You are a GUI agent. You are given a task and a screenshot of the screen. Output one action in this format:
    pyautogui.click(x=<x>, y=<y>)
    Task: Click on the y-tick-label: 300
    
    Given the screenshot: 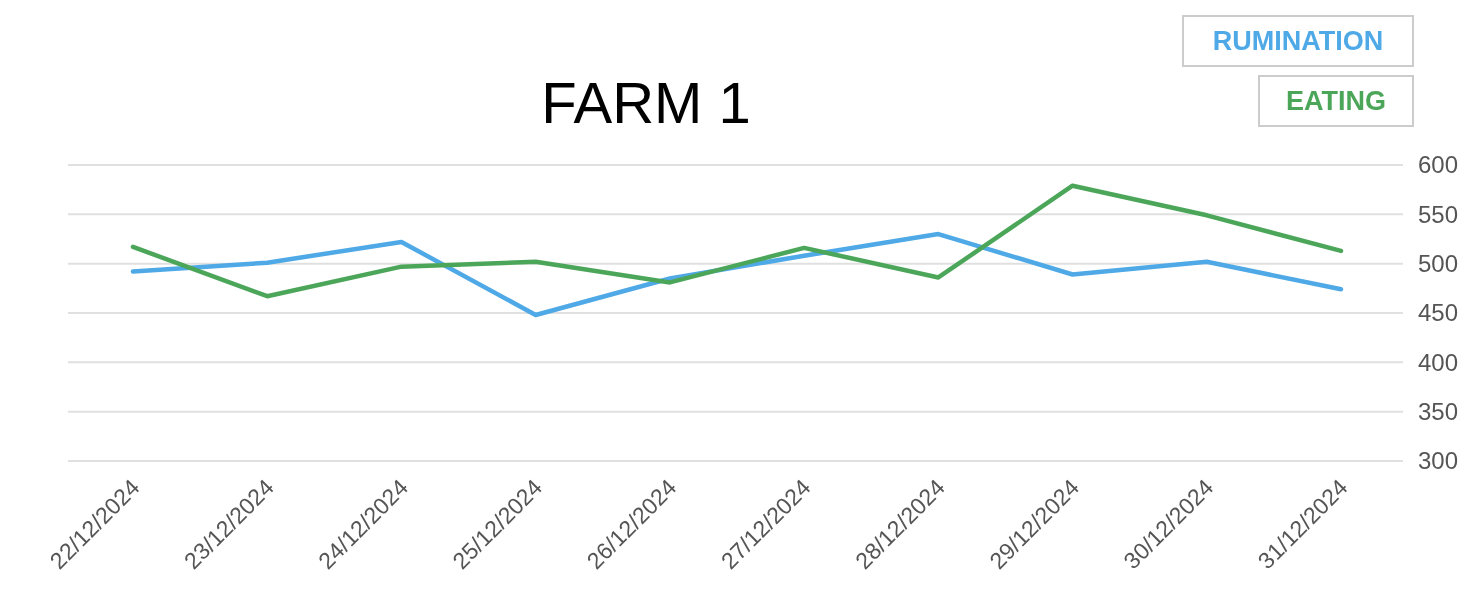 What is the action you would take?
    pyautogui.click(x=1438, y=461)
    